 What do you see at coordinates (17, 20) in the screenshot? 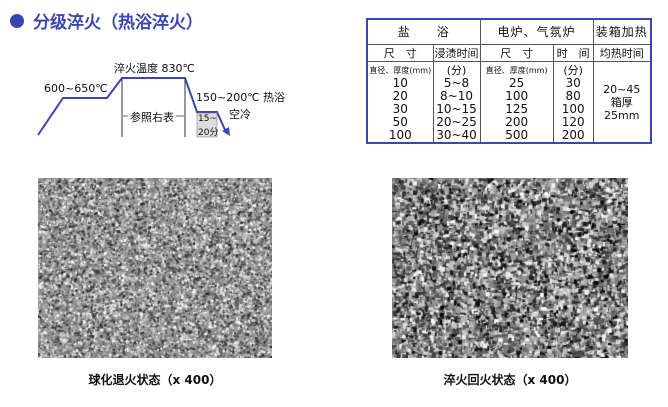
I see `bullet-icon` at bounding box center [17, 20].